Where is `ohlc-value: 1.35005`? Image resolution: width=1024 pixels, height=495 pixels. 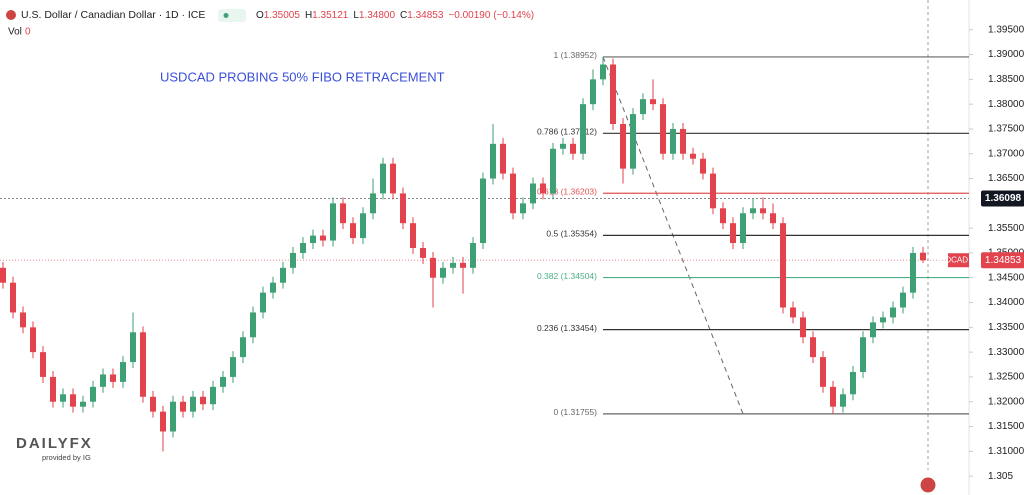 ohlc-value: 1.35005 is located at coordinates (282, 15).